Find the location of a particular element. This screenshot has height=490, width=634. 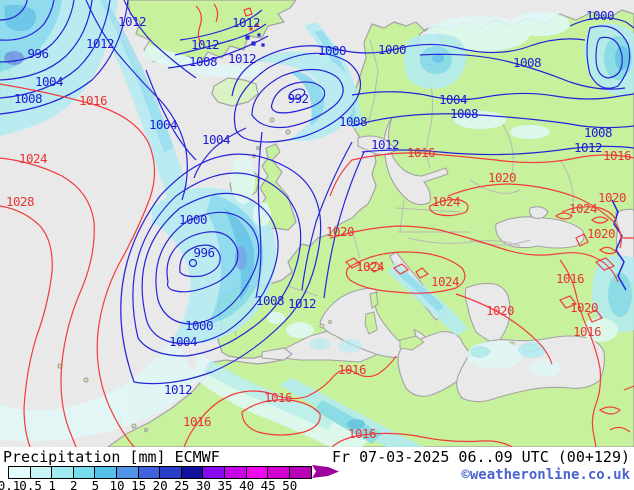

colorbar-ticks: 0.1 0.5 1 2 5 10 15 20 25 30 35 40 45 50 is located at coordinates (169, 484).